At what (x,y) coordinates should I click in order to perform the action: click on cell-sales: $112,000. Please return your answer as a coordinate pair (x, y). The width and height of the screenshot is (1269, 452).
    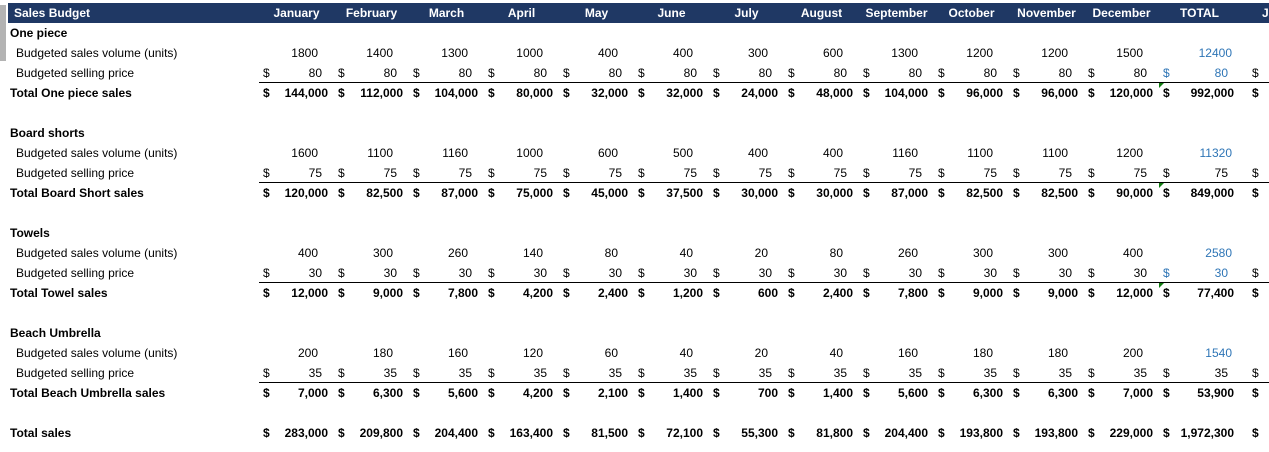
    Looking at the image, I should click on (371, 93).